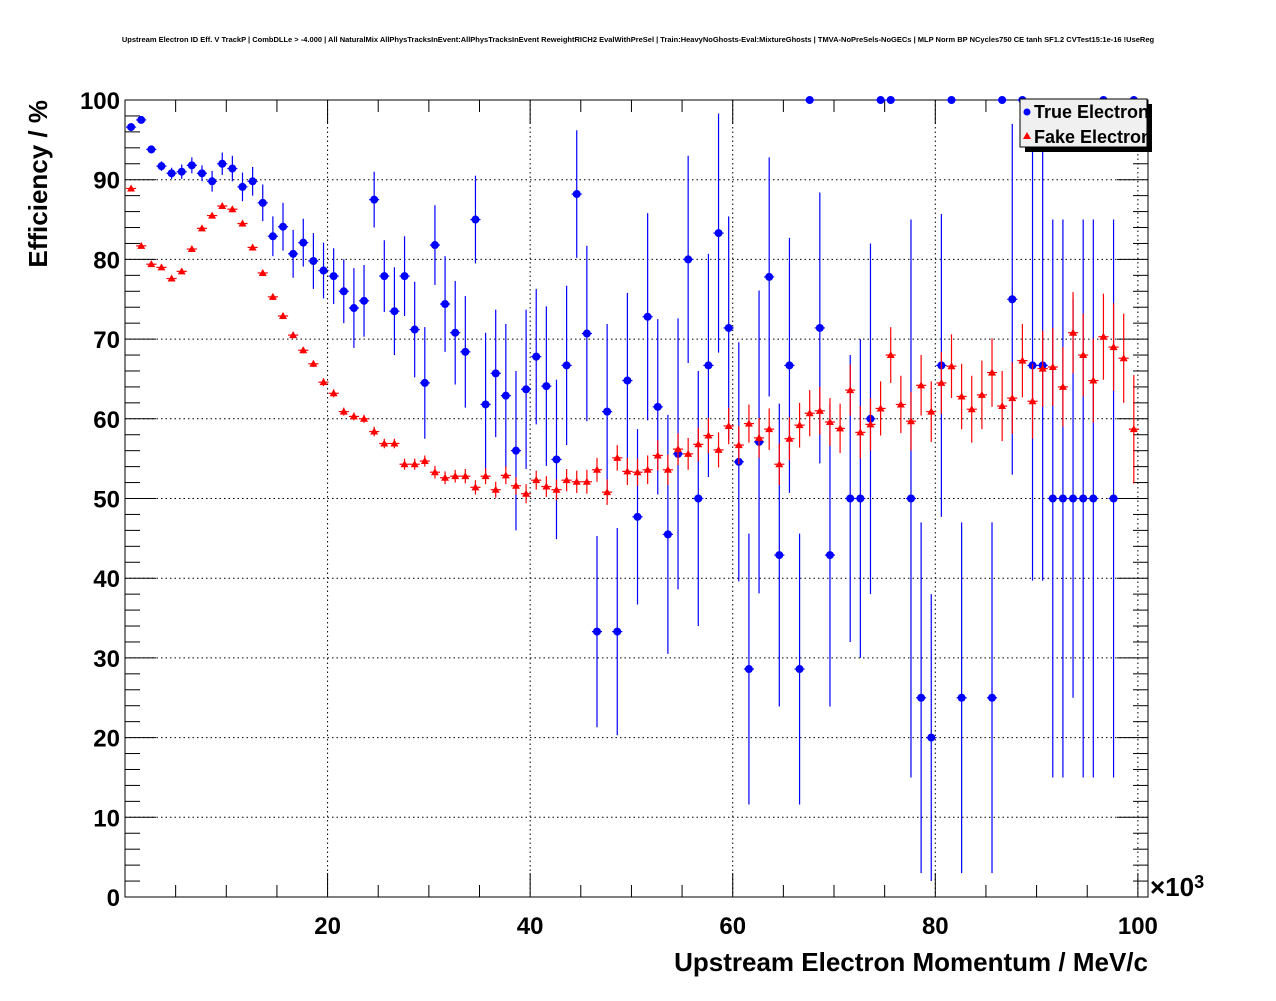 The image size is (1276, 1001). What do you see at coordinates (100, 101) in the screenshot?
I see `y-tick-label: 100` at bounding box center [100, 101].